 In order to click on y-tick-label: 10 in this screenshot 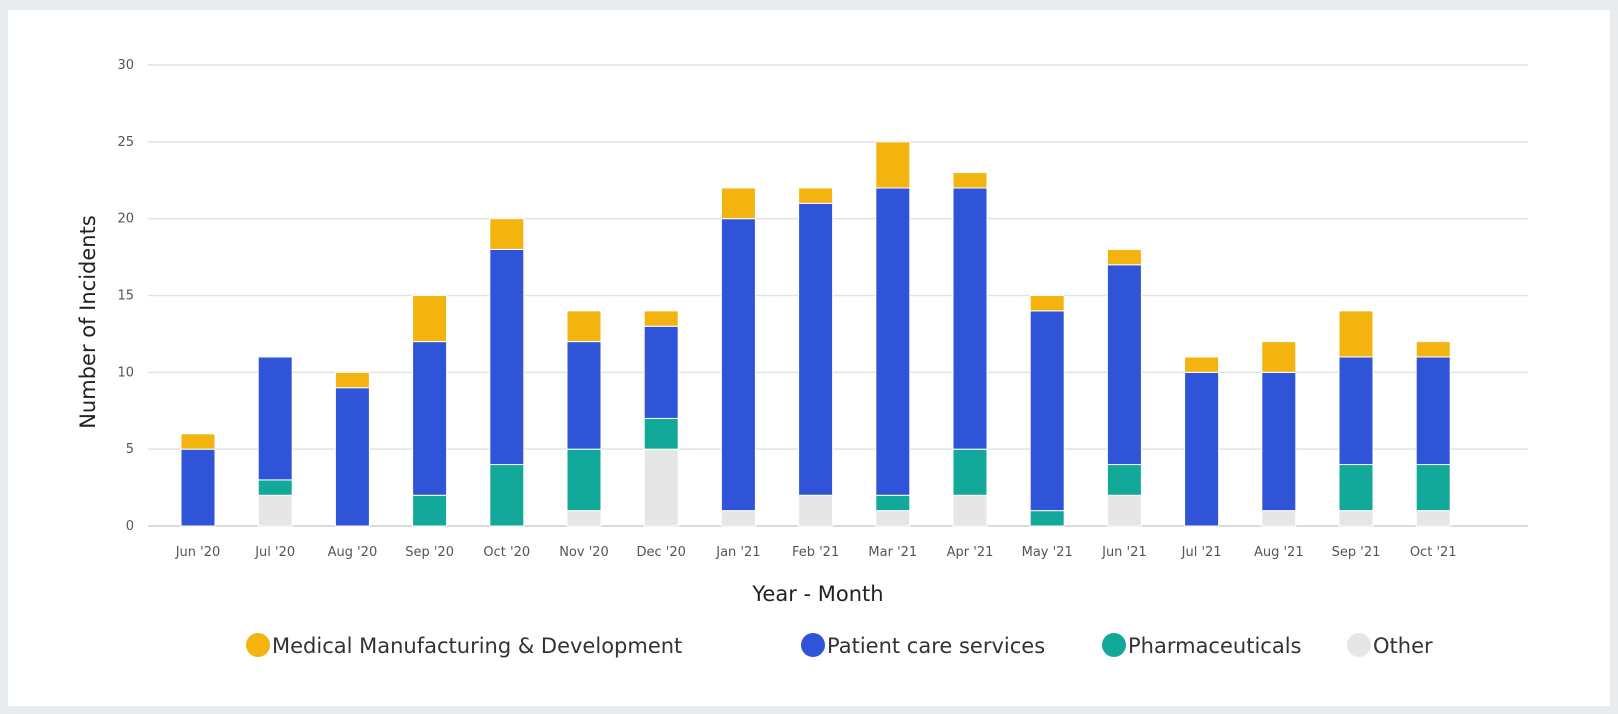, I will do `click(125, 372)`.